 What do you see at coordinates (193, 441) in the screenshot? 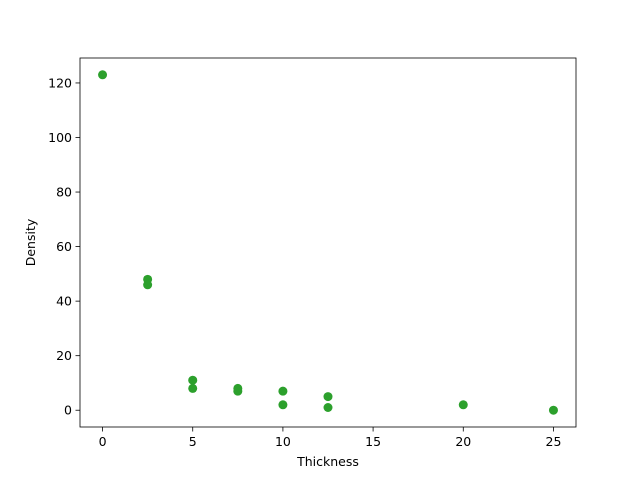
I see `x-tick-label: 5` at bounding box center [193, 441].